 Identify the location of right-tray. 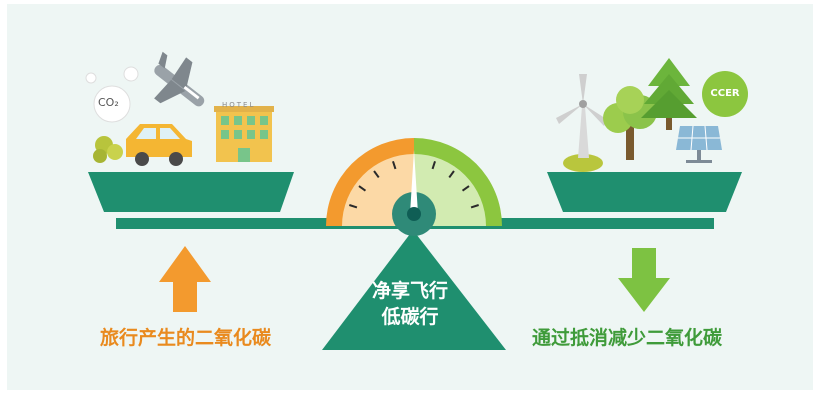
(644, 192).